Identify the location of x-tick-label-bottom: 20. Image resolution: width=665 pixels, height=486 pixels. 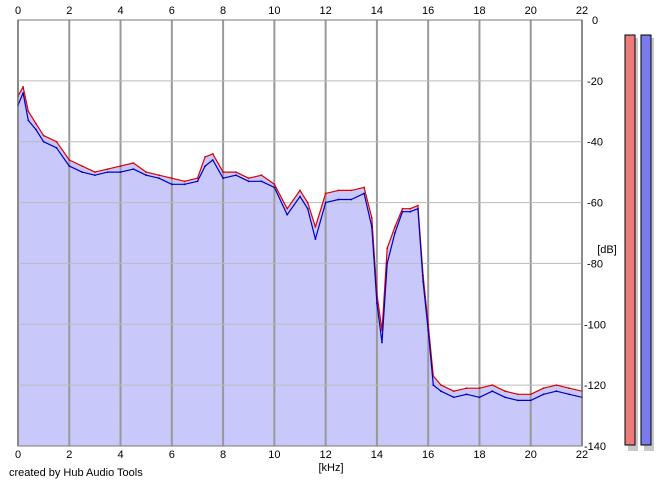
(531, 455).